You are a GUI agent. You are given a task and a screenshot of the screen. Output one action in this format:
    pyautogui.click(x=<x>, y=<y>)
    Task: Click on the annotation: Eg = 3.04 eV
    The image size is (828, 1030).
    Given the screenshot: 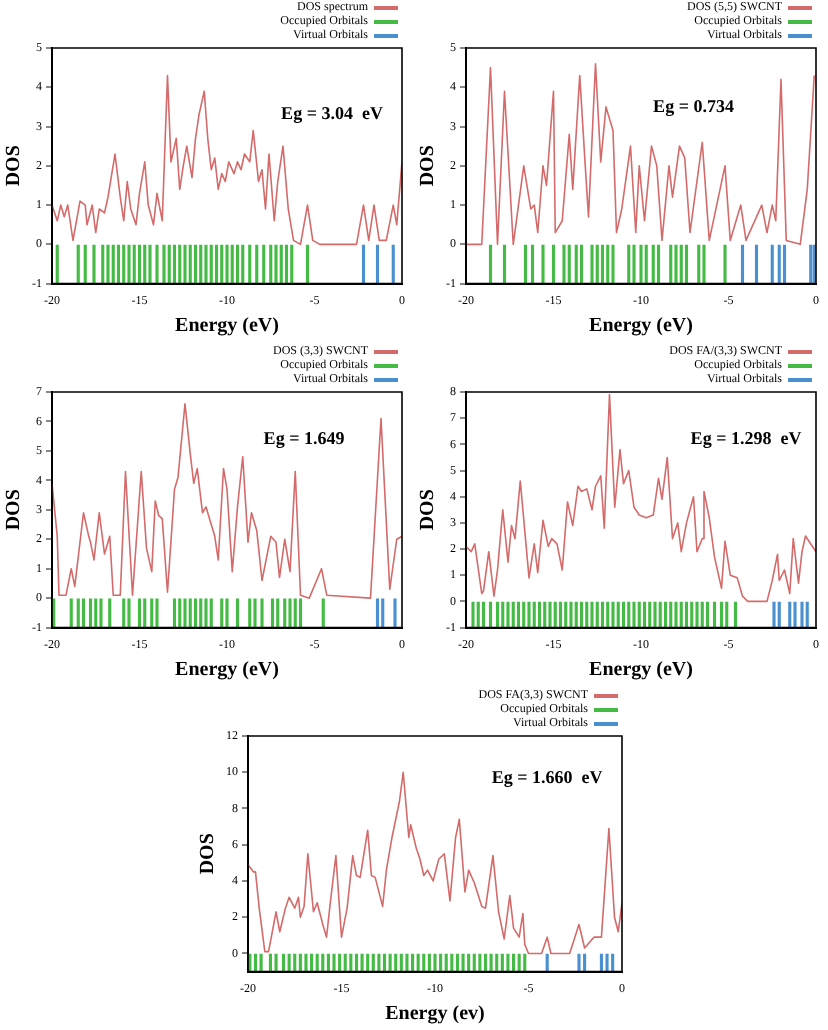 What is the action you would take?
    pyautogui.click(x=332, y=112)
    